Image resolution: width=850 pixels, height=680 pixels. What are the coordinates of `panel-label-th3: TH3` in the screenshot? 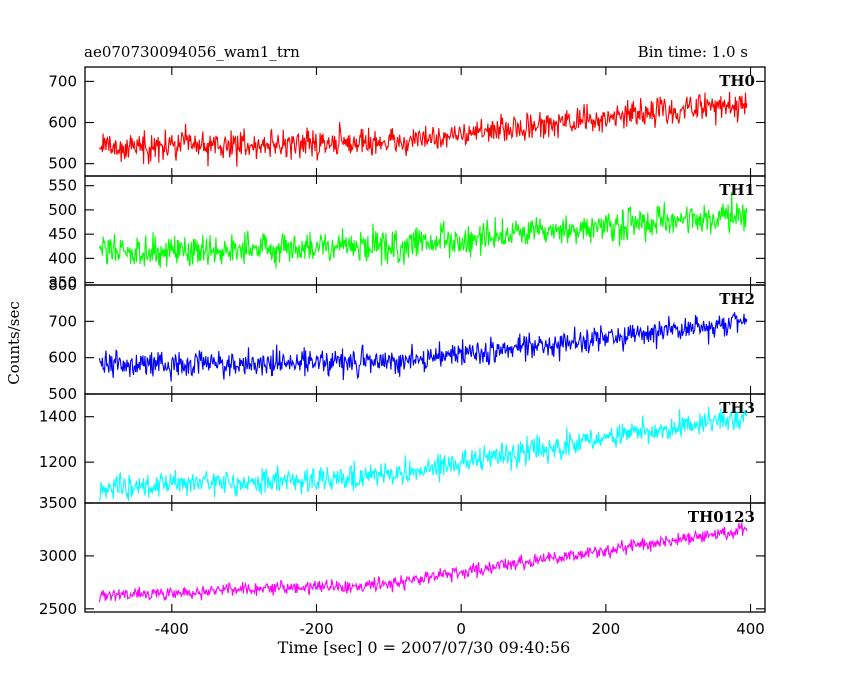 It's located at (737, 408).